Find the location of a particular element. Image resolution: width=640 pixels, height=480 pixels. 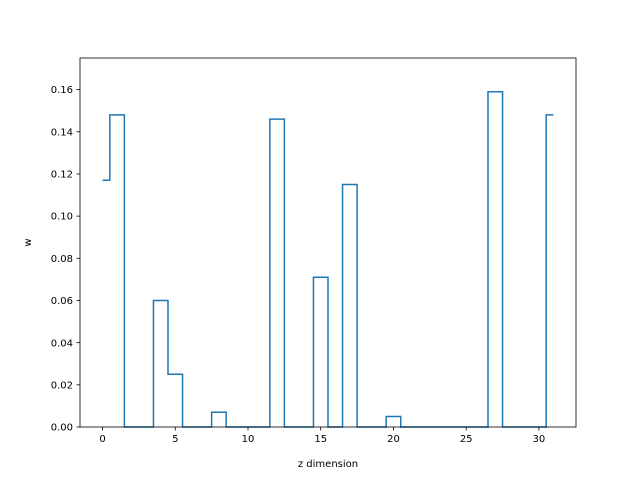

x-tick-label: 0 is located at coordinates (102, 439).